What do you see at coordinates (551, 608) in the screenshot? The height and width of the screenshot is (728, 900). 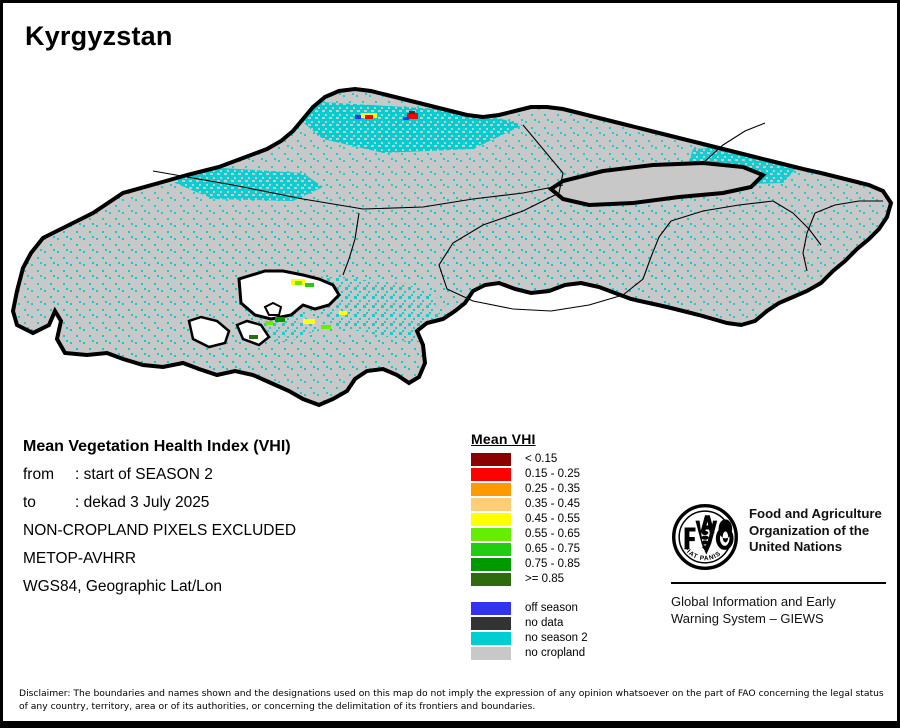 I see `legend-special-label: off season` at bounding box center [551, 608].